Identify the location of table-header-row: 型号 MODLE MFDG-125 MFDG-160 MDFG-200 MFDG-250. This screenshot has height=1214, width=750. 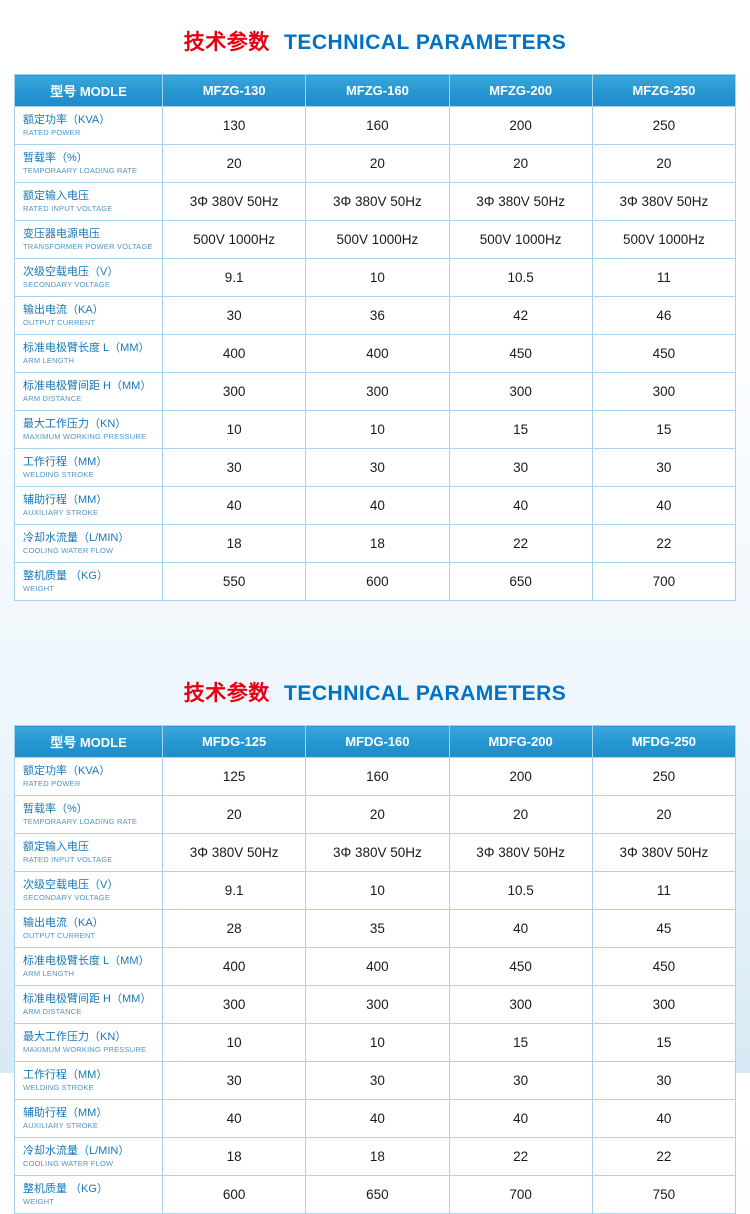
(375, 741).